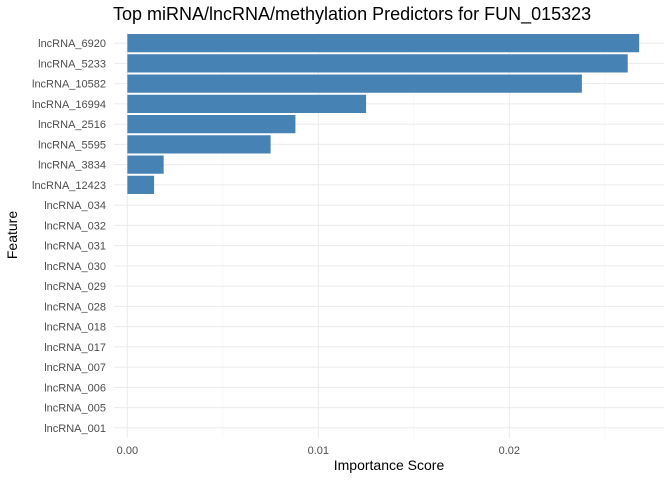 This screenshot has width=672, height=480. What do you see at coordinates (75, 226) in the screenshot?
I see `y-tick-label: lncRNA_032` at bounding box center [75, 226].